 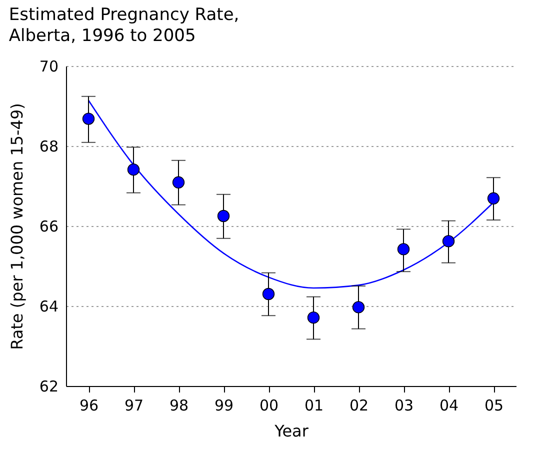 What do you see at coordinates (179, 405) in the screenshot?
I see `x-tick-label: 98` at bounding box center [179, 405].